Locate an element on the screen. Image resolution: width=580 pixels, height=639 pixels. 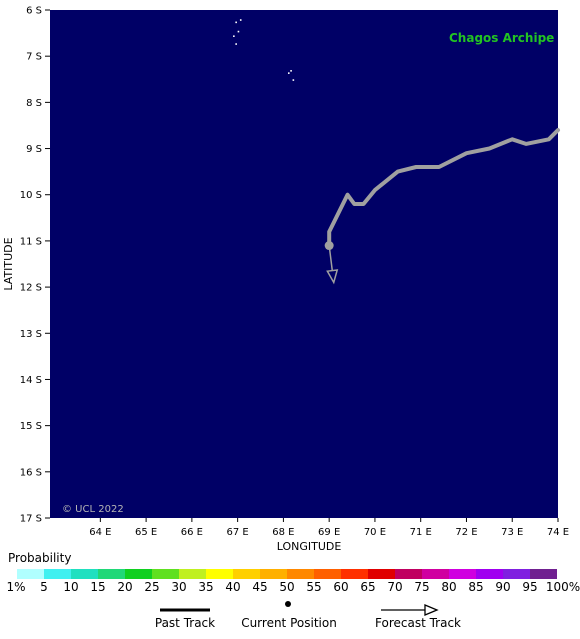
legend-symbols is located at coordinates (299, 608).